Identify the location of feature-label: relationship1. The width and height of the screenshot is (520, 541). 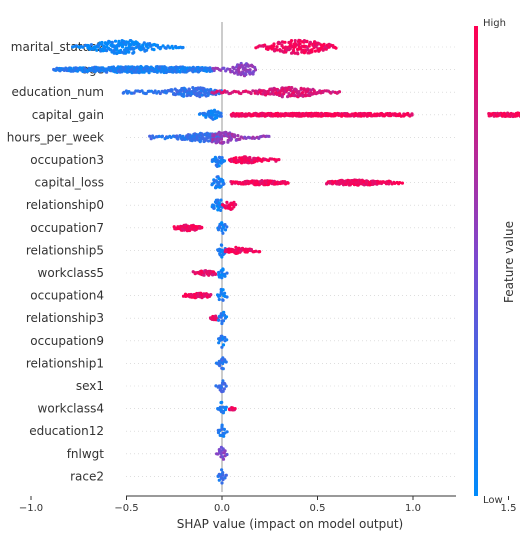
(65, 363).